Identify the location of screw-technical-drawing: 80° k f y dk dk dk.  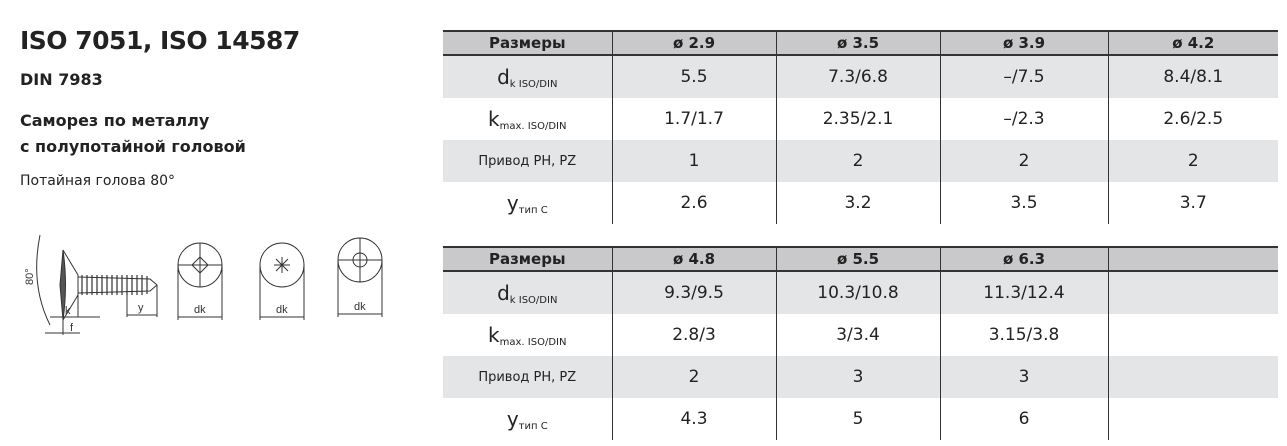
(203, 284).